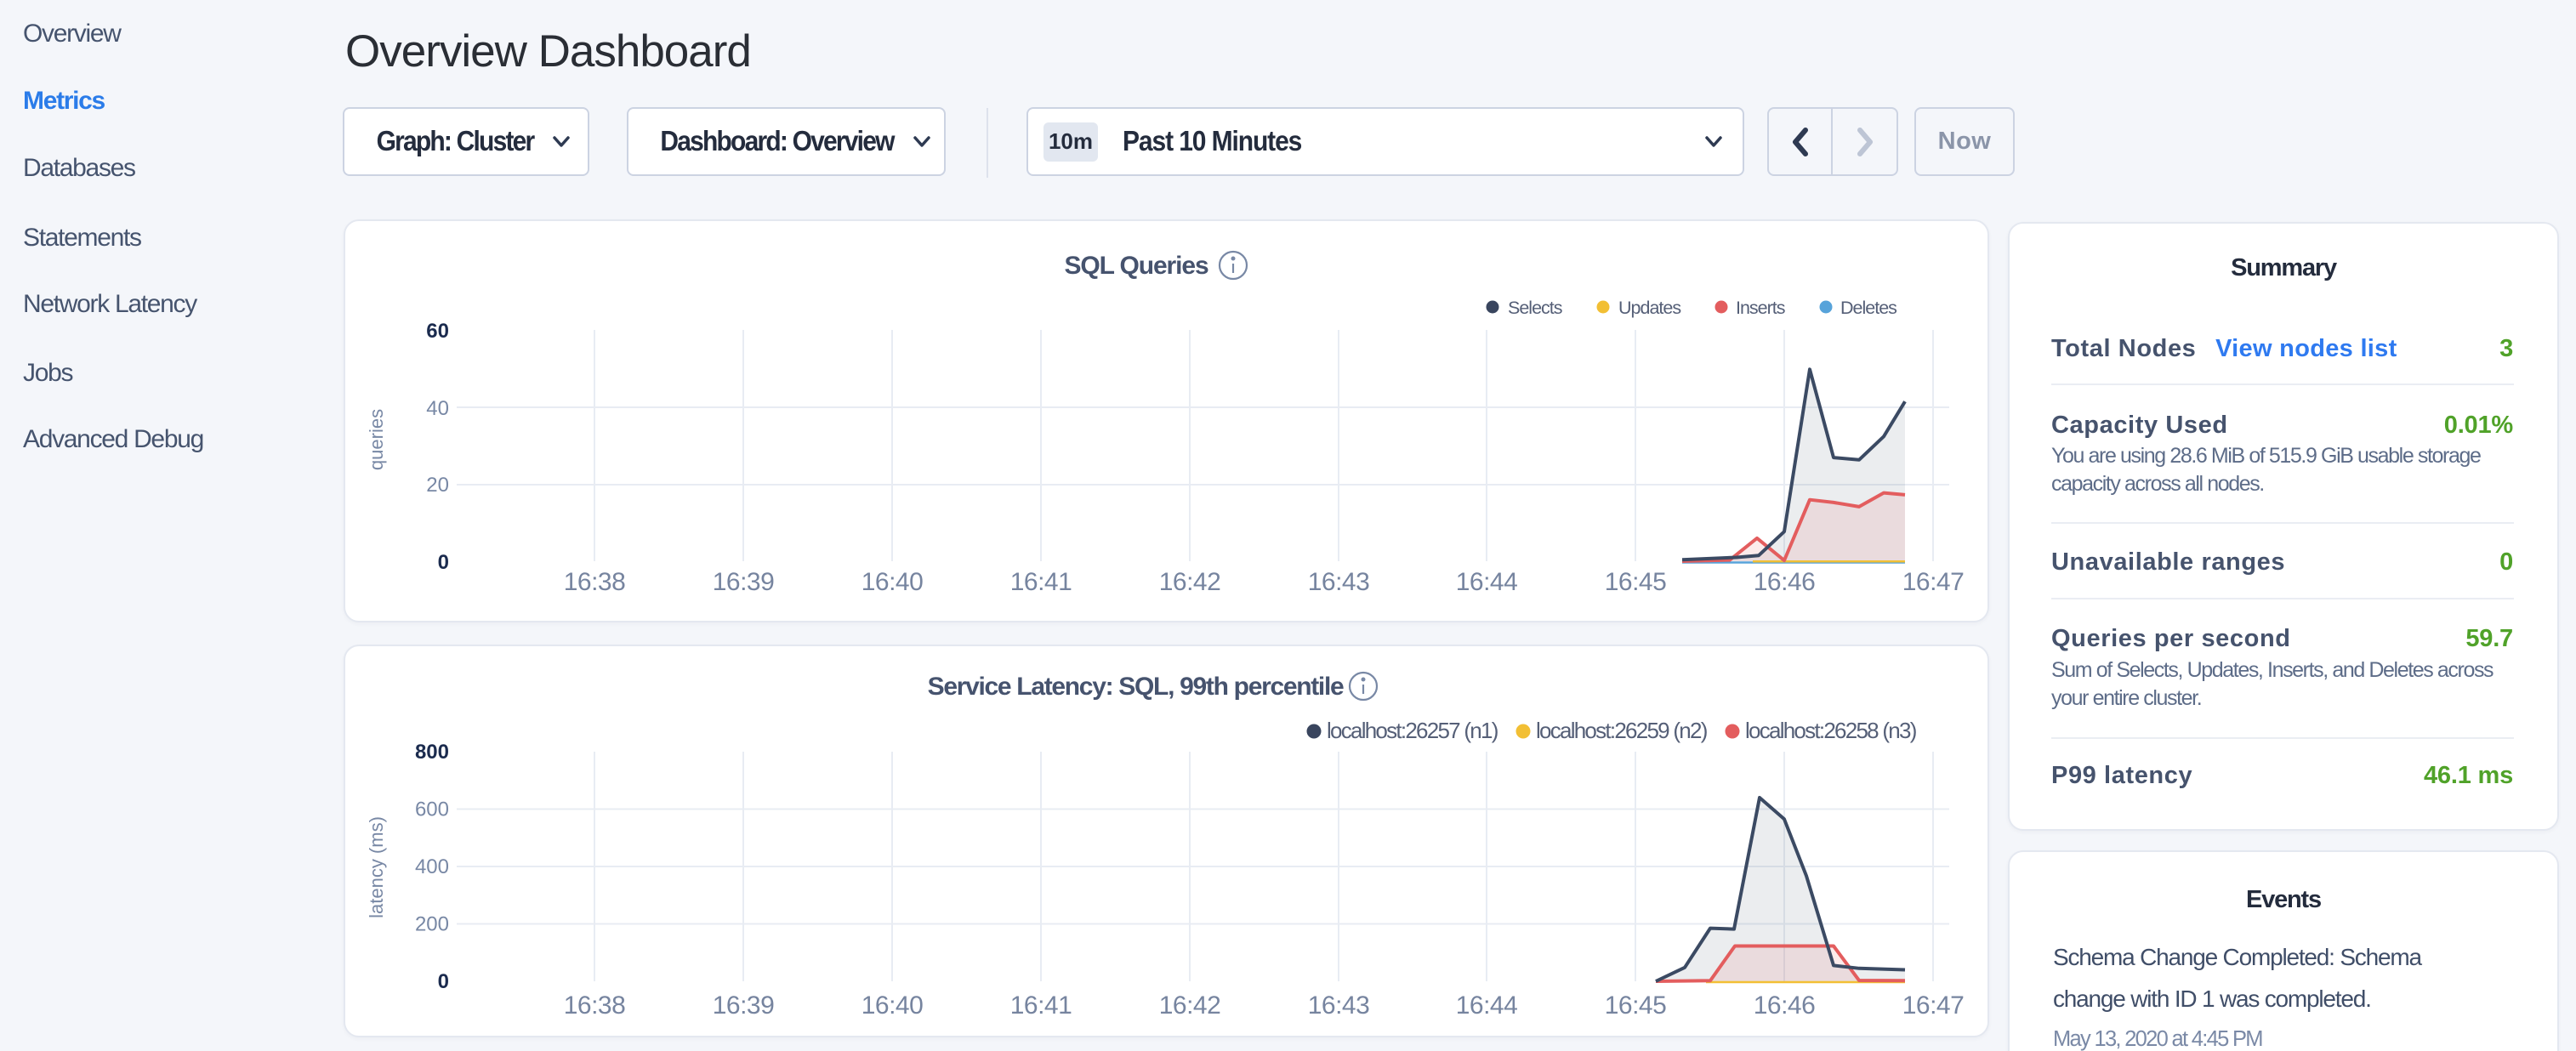  Describe the element at coordinates (432, 925) in the screenshot. I see `svg-text: 200` at that location.